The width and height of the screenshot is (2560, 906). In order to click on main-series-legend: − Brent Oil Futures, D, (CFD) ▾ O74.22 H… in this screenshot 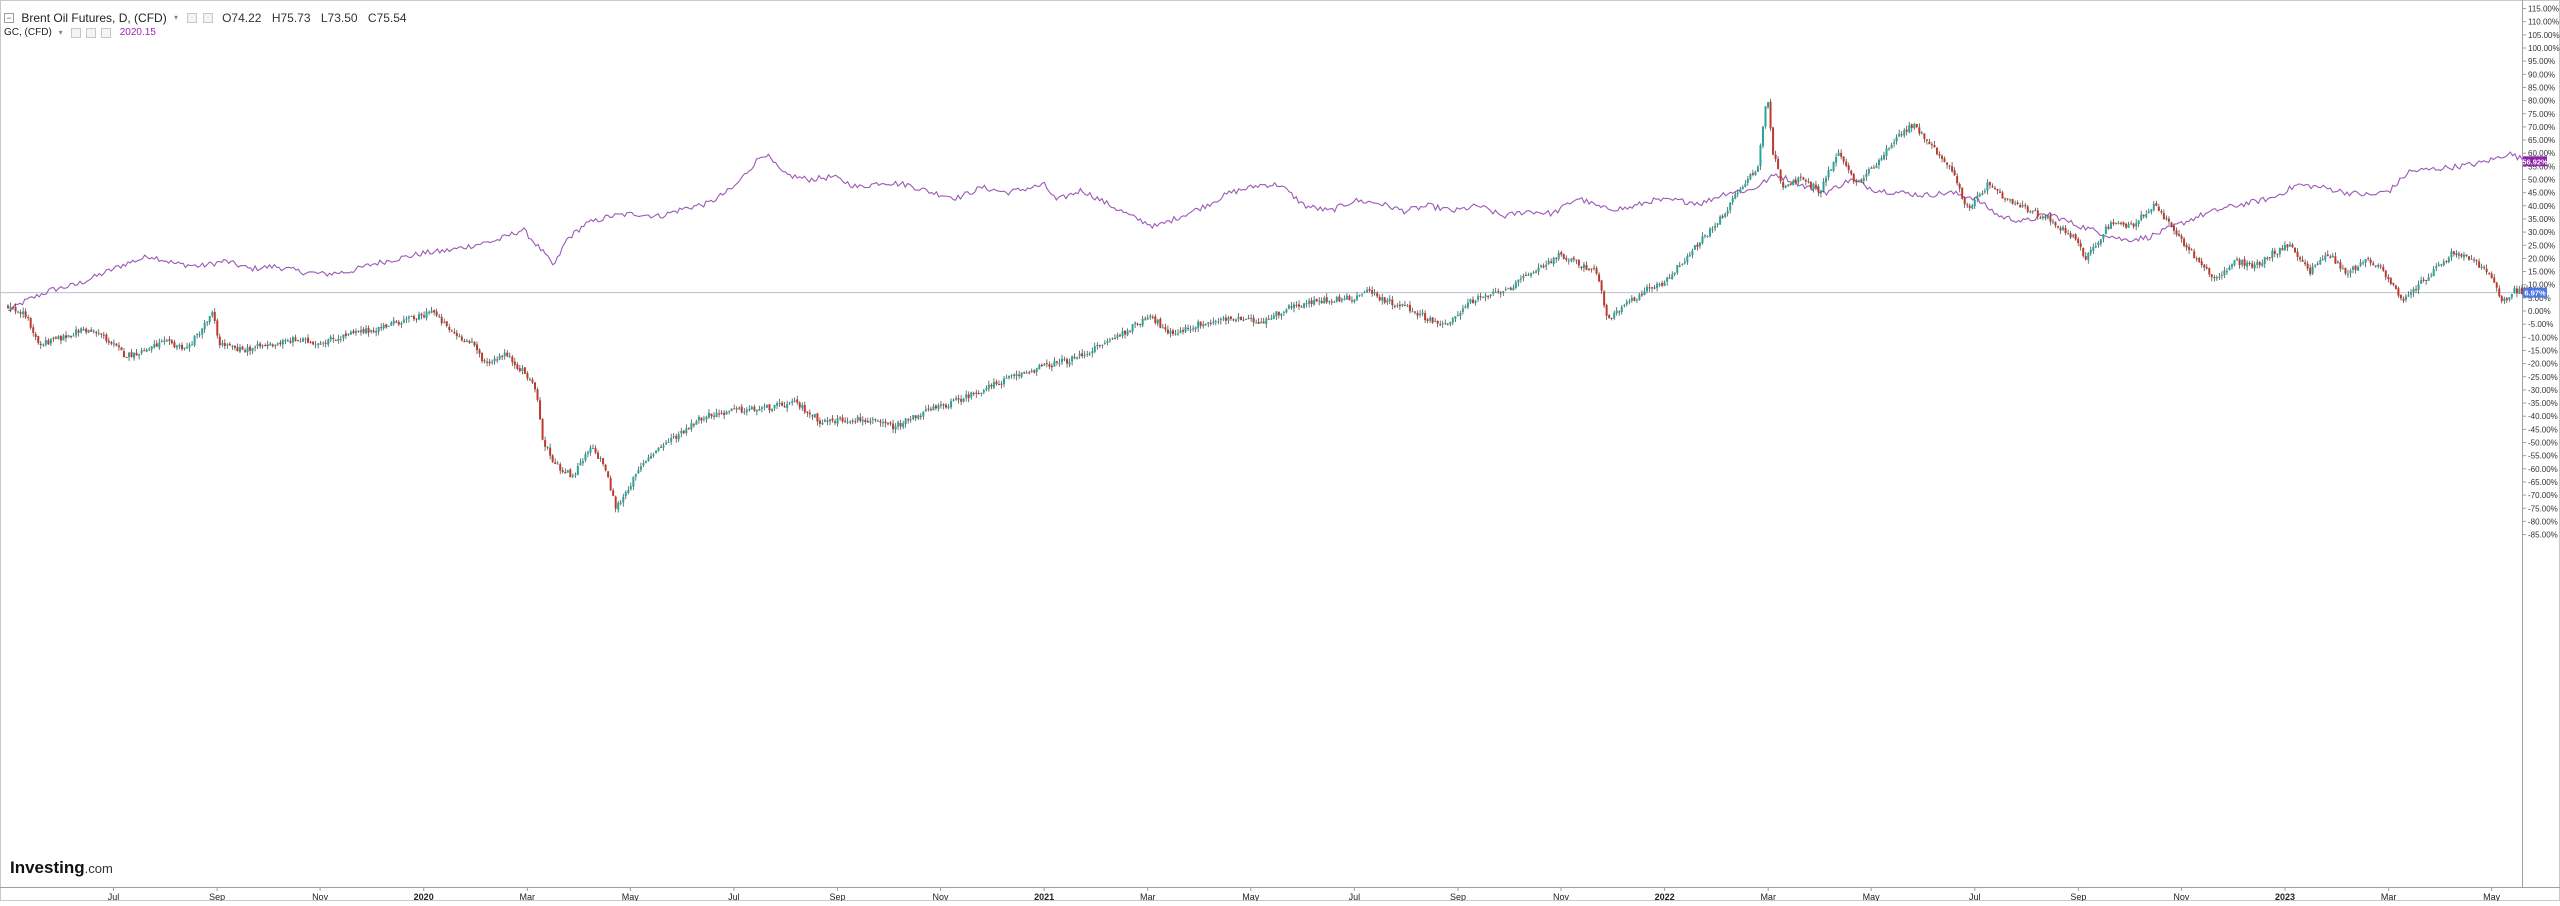, I will do `click(209, 17)`.